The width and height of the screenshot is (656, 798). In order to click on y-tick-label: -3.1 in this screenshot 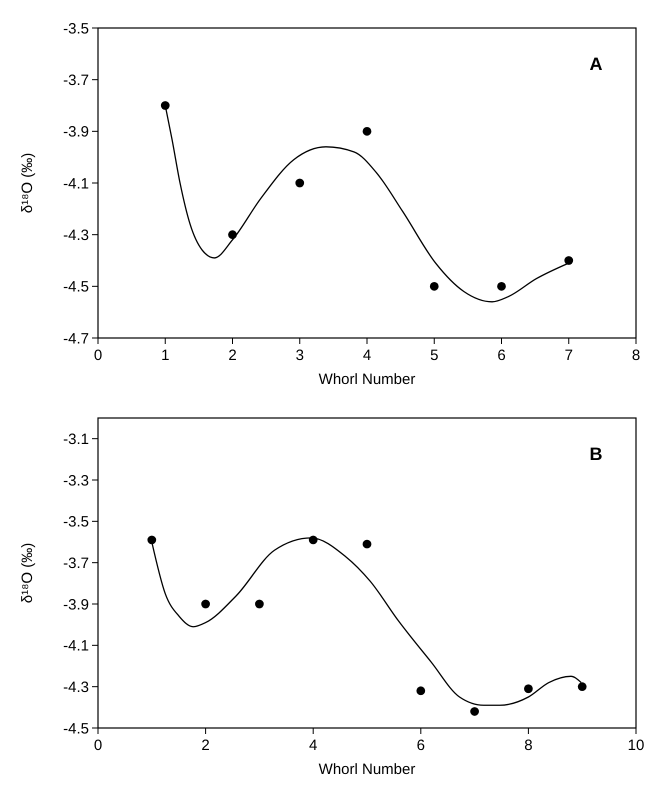, I will do `click(76, 439)`.